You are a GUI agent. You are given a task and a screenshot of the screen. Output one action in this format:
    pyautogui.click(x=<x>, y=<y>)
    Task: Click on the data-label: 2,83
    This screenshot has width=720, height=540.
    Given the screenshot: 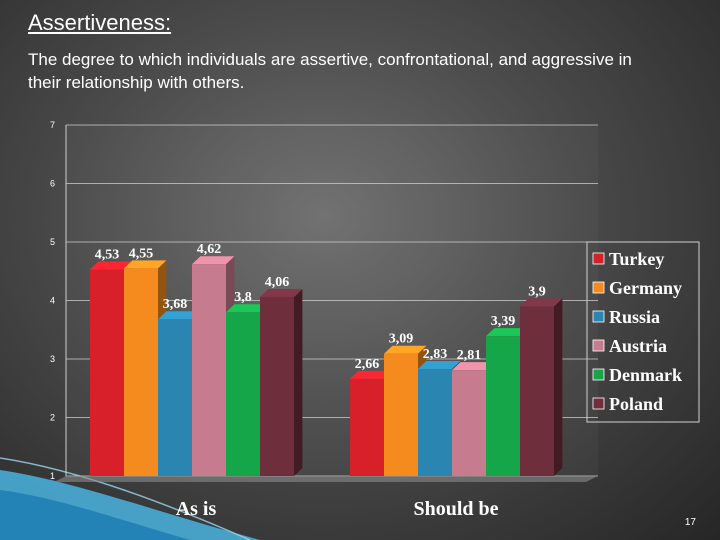 What is the action you would take?
    pyautogui.click(x=435, y=354)
    